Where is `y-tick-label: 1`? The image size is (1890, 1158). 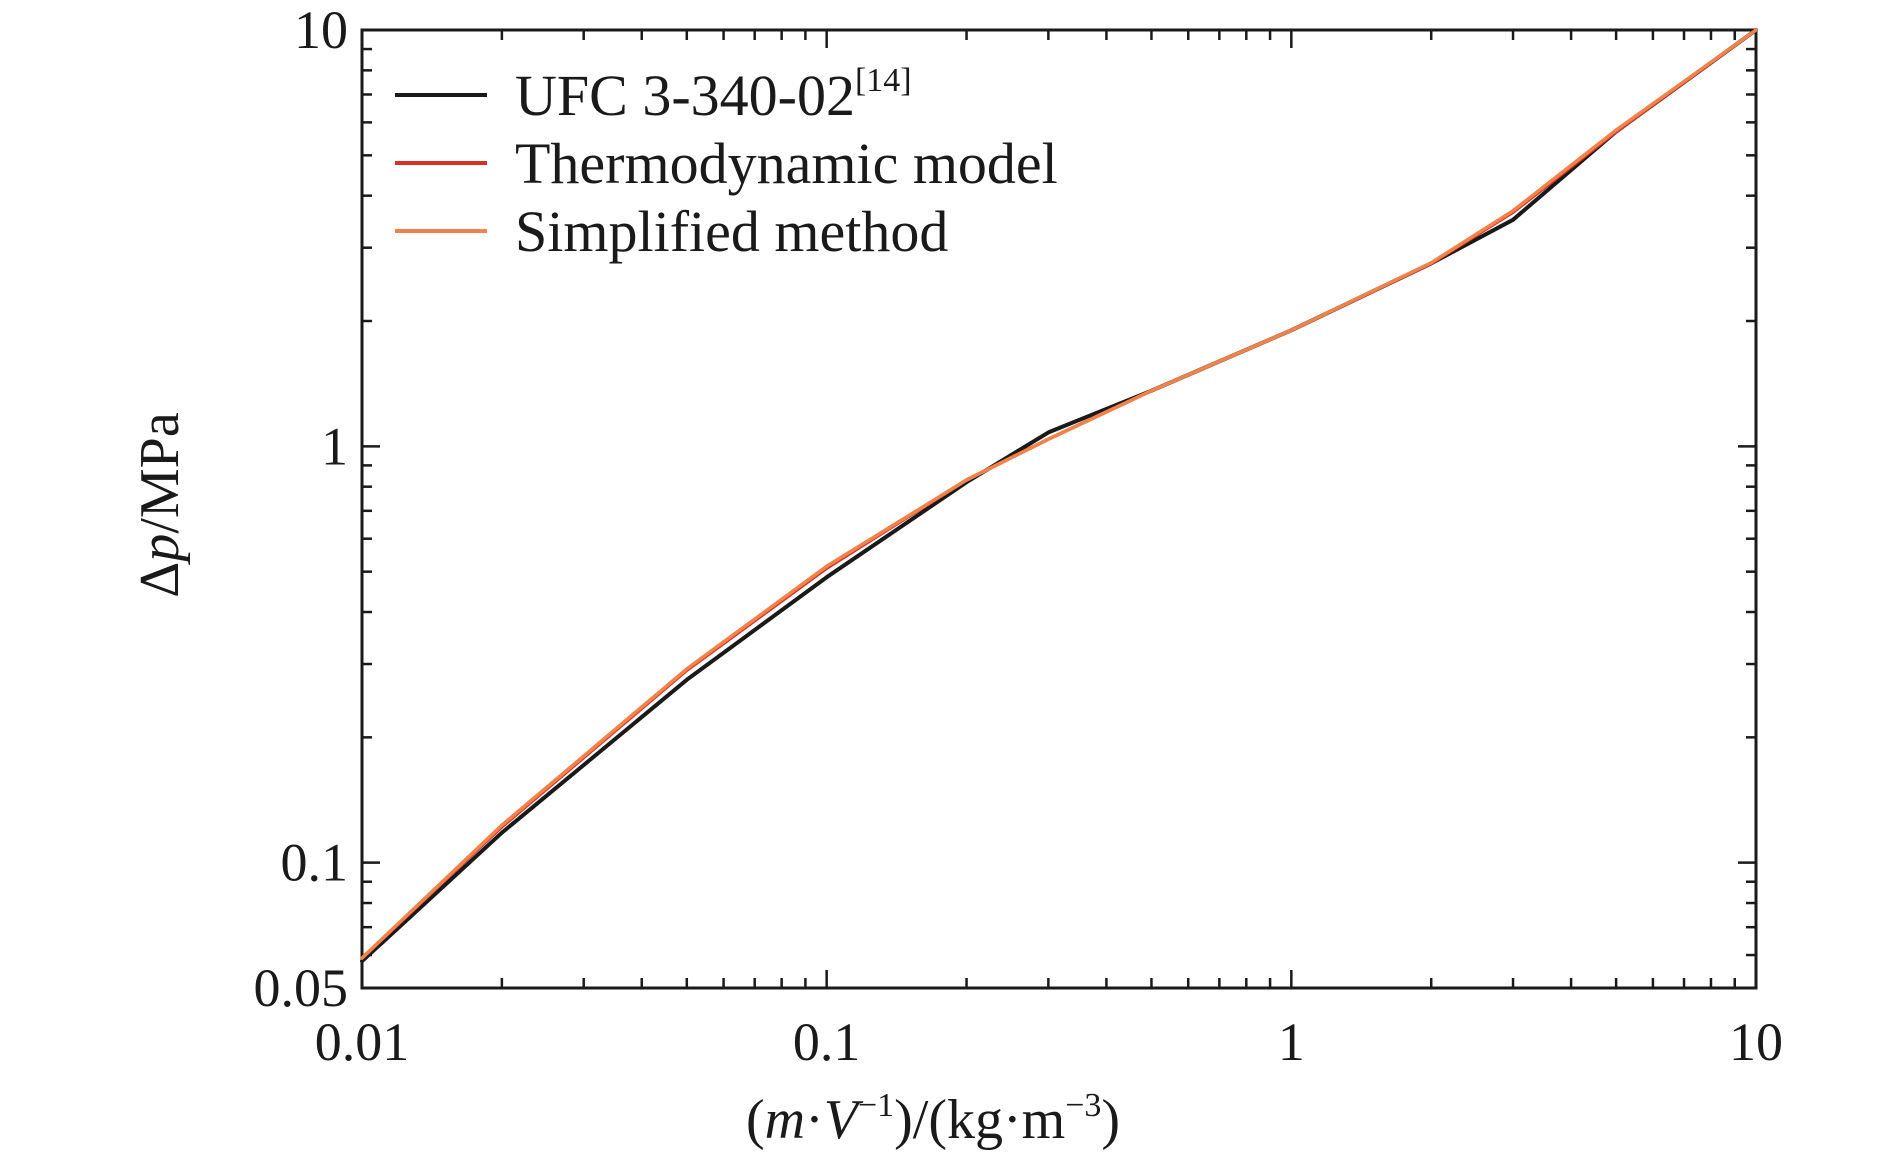
y-tick-label: 1 is located at coordinates (334, 446).